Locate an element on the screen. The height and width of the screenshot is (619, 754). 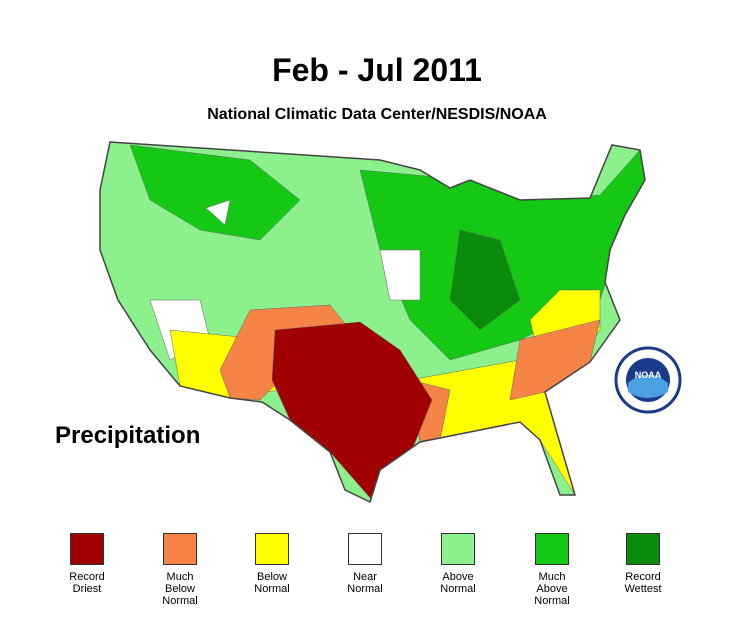
legend-item: Above Normal is located at coordinates (458, 564).